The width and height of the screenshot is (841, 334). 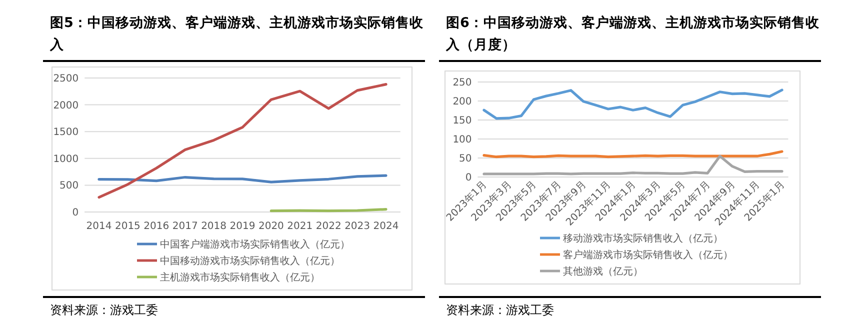 I want to click on y-tick-label: 2000, so click(x=66, y=106).